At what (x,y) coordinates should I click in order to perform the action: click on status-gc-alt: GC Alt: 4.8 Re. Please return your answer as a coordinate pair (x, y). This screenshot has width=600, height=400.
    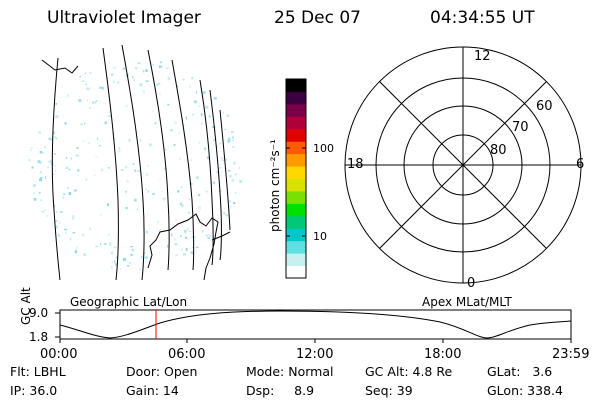
    Looking at the image, I should click on (409, 371).